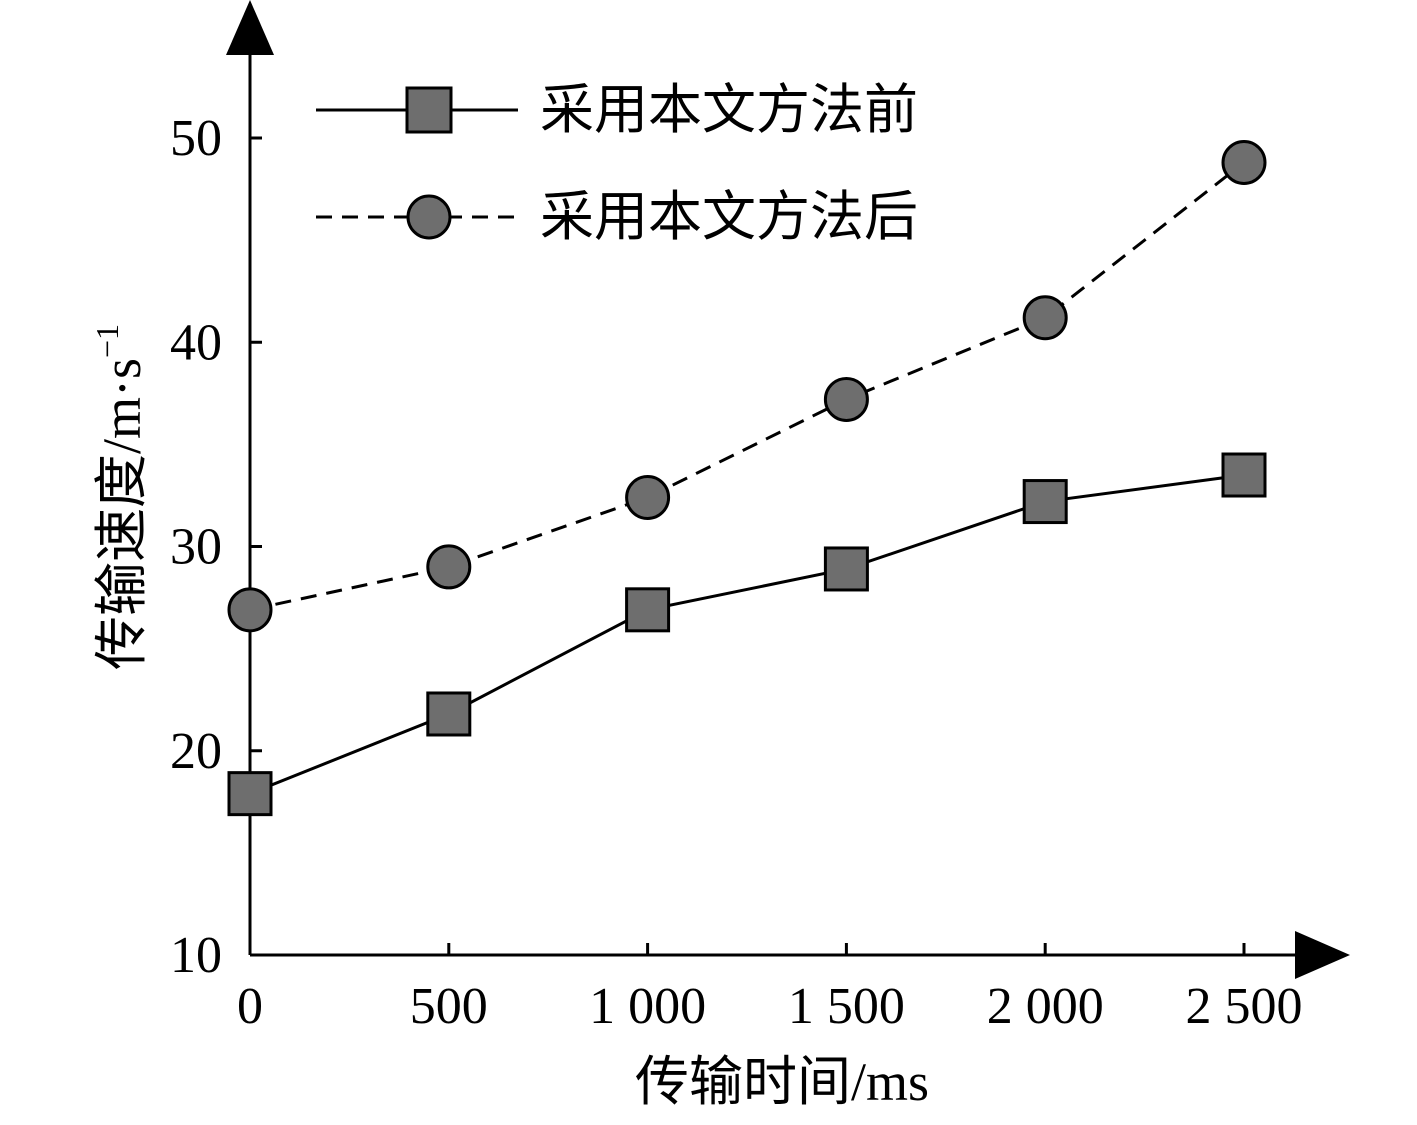 Image resolution: width=1417 pixels, height=1125 pixels. I want to click on y-tick-label: 20, so click(196, 751).